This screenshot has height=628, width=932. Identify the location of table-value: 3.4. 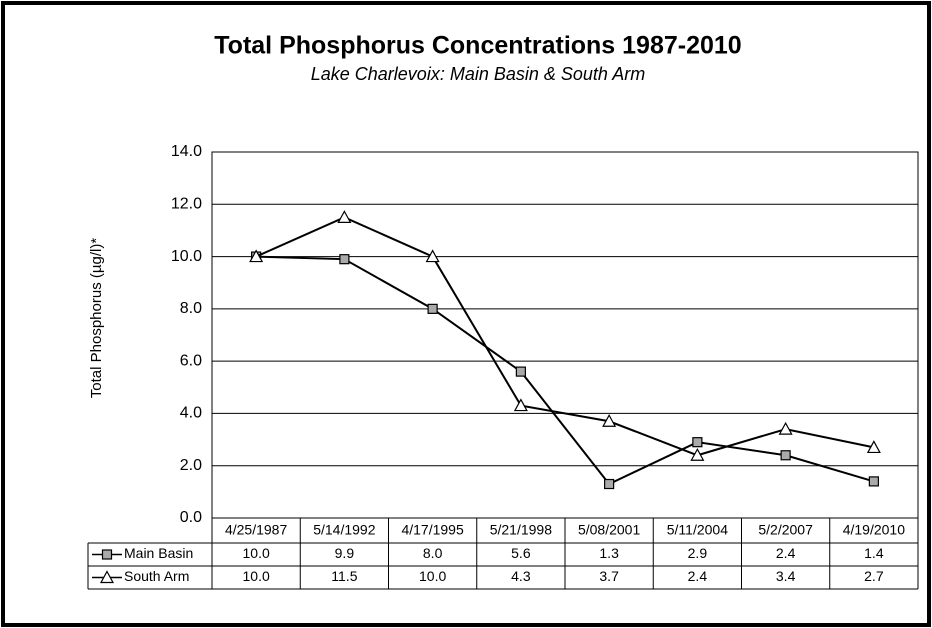
(786, 576).